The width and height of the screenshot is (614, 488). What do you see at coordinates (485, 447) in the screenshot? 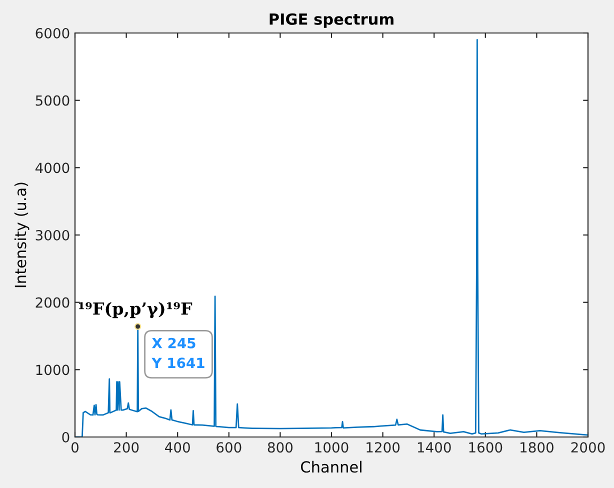
I see `x-tick-label: 1600` at bounding box center [485, 447].